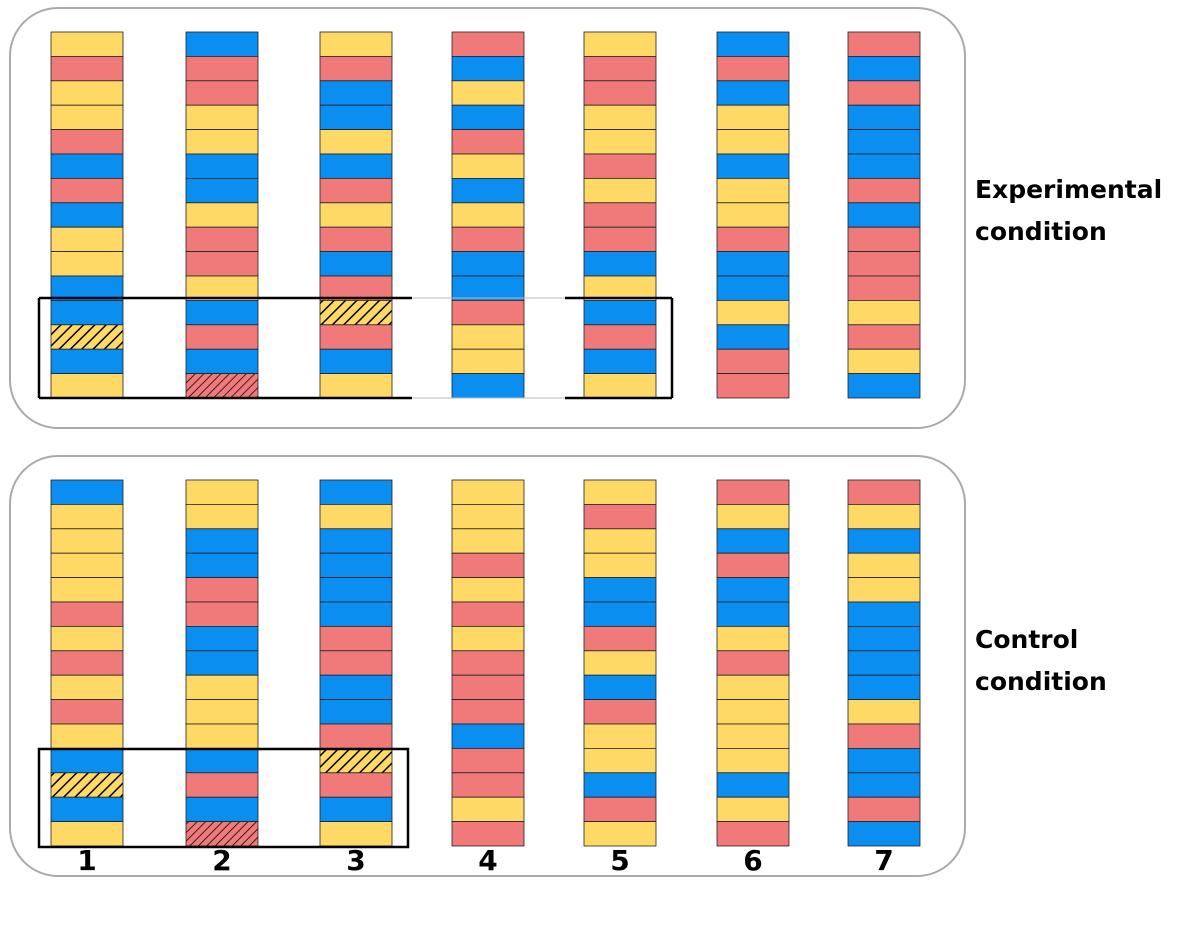  What do you see at coordinates (1041, 681) in the screenshot?
I see `condition-label: condition` at bounding box center [1041, 681].